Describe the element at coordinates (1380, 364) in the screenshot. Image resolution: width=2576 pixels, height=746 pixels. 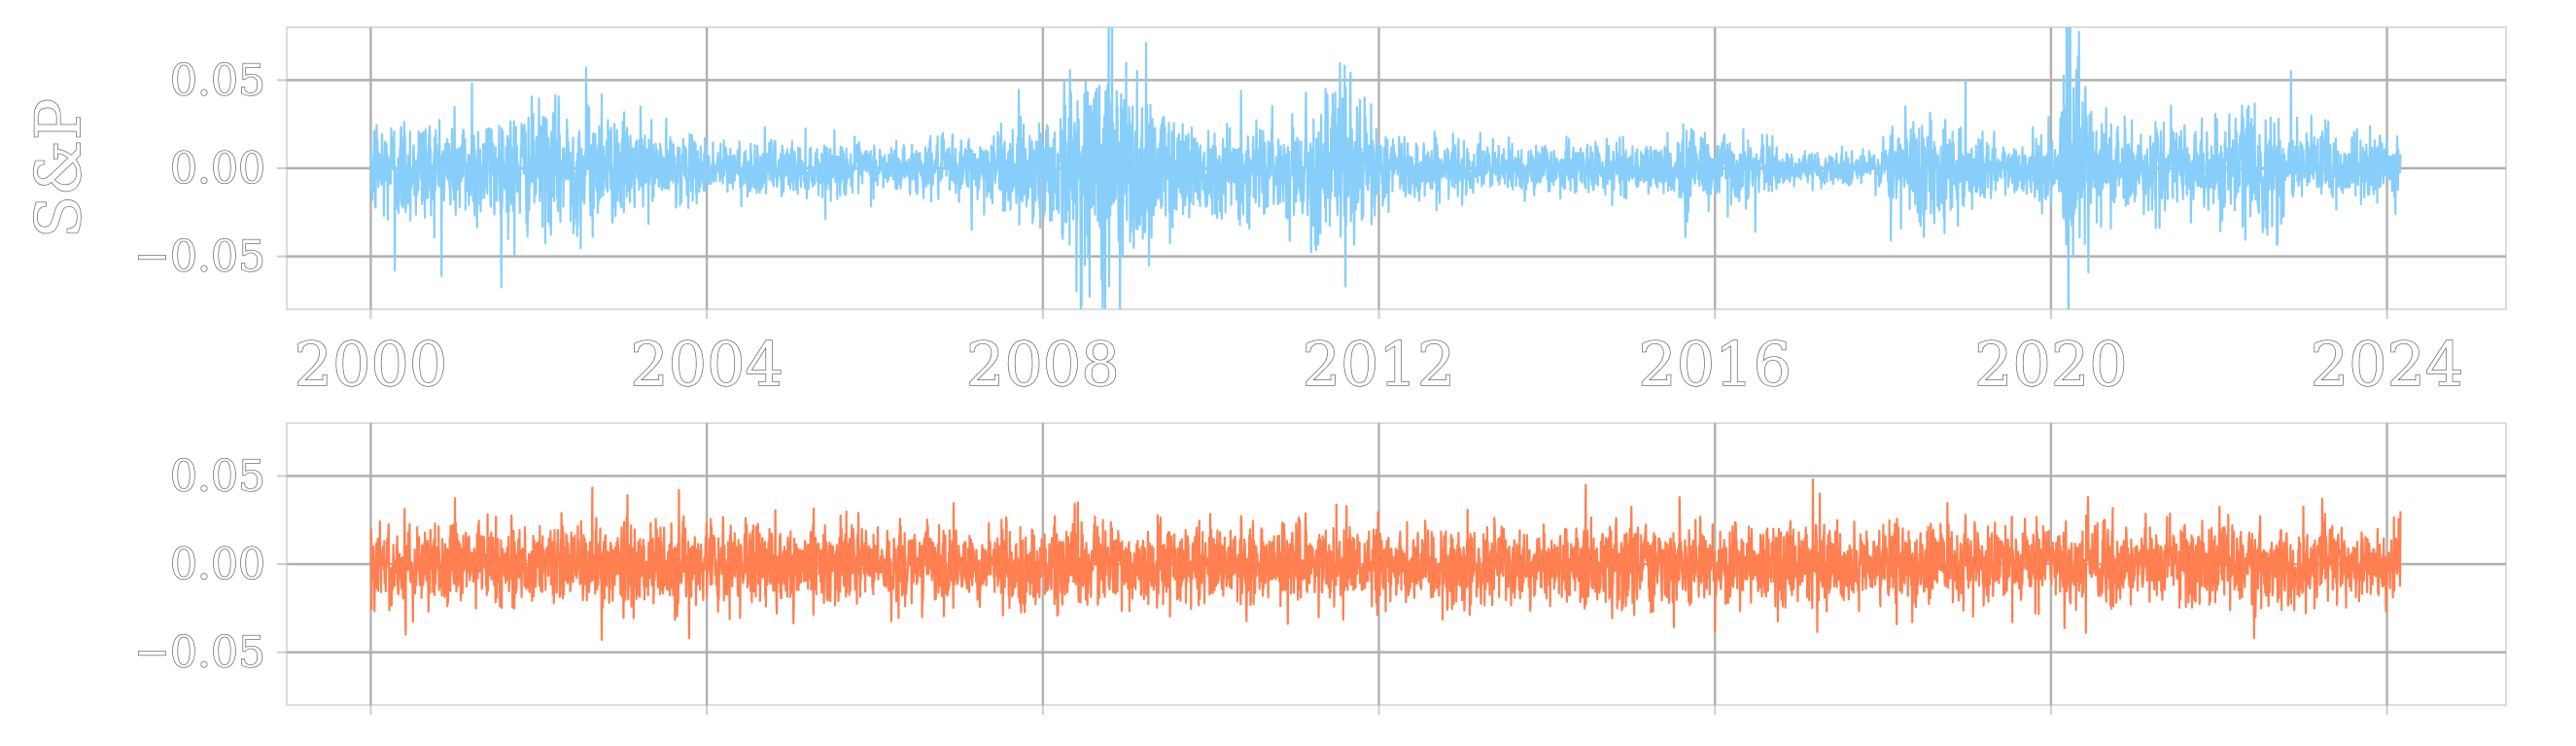
I see `x-tick-label: 2012` at that location.